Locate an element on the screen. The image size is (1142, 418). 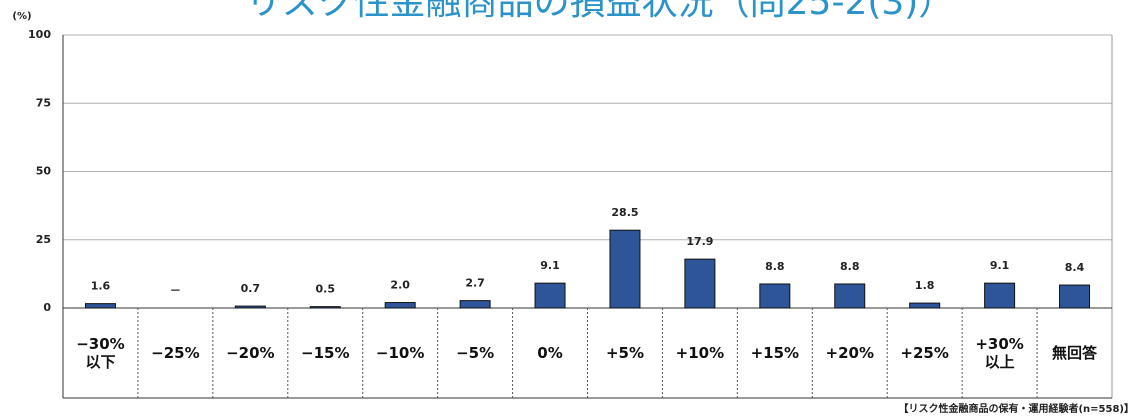
value-label: 2.7 is located at coordinates (475, 283).